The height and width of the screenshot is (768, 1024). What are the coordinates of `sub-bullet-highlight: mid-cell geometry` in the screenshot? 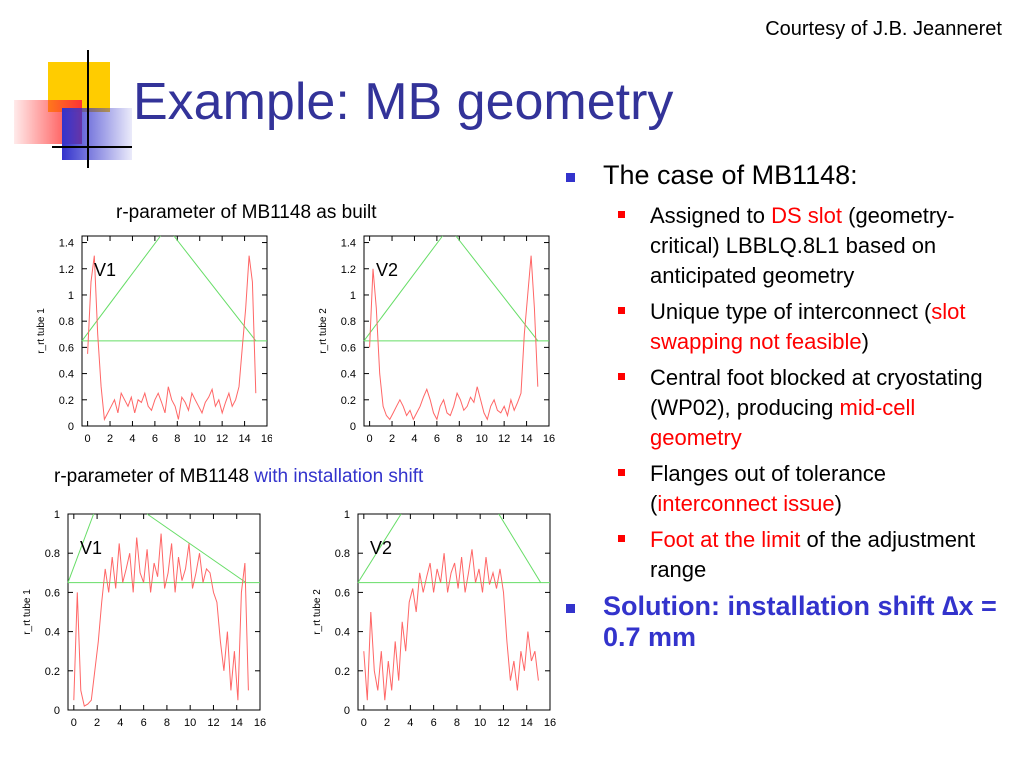 It's located at (783, 422).